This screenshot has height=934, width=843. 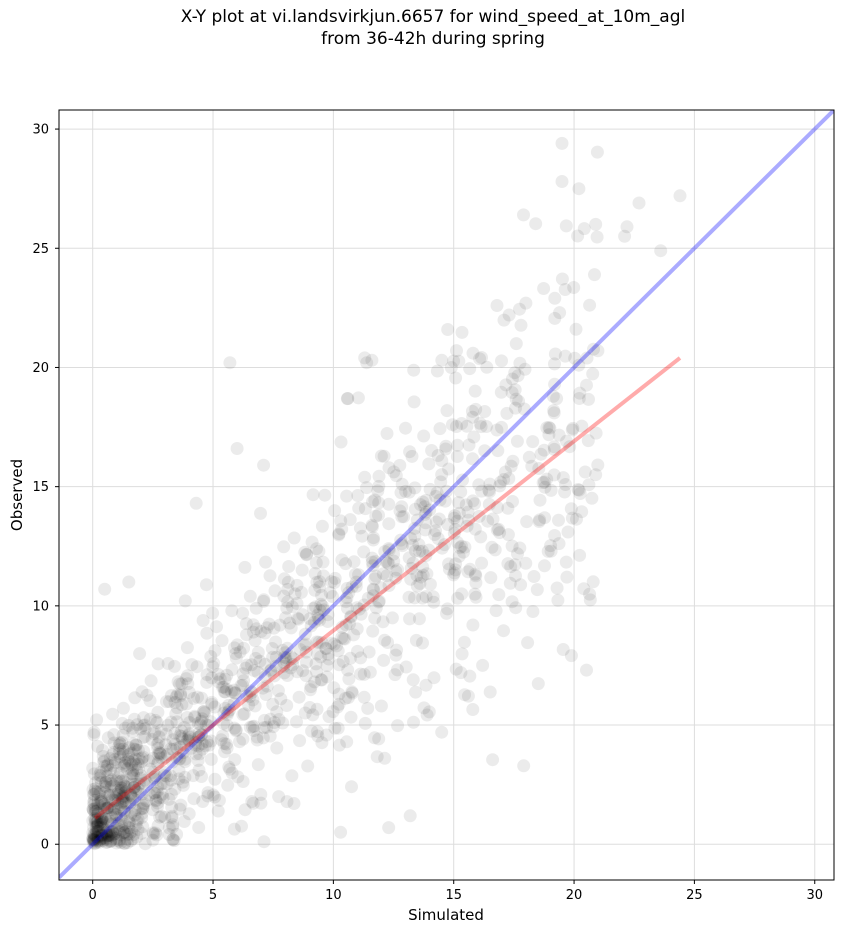 What do you see at coordinates (40, 130) in the screenshot?
I see `y-tick-label: 30` at bounding box center [40, 130].